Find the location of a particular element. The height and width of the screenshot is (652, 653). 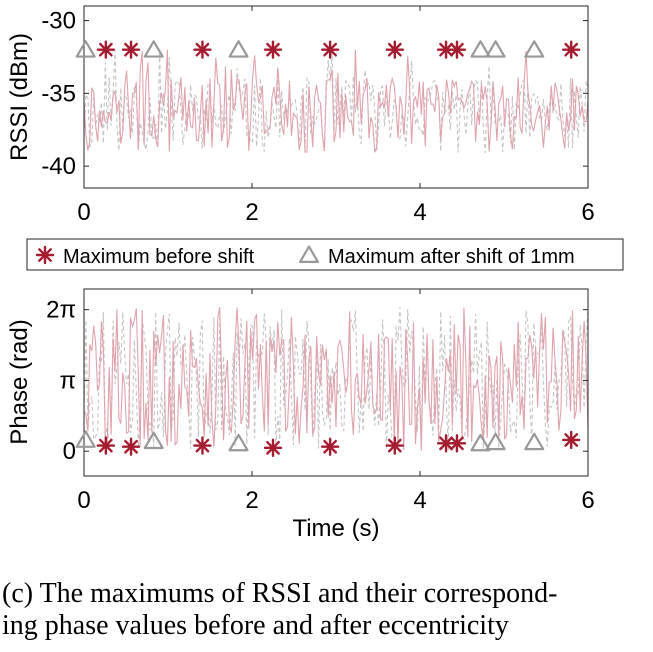

rssi-y-tick-label: -40 is located at coordinates (58, 166).